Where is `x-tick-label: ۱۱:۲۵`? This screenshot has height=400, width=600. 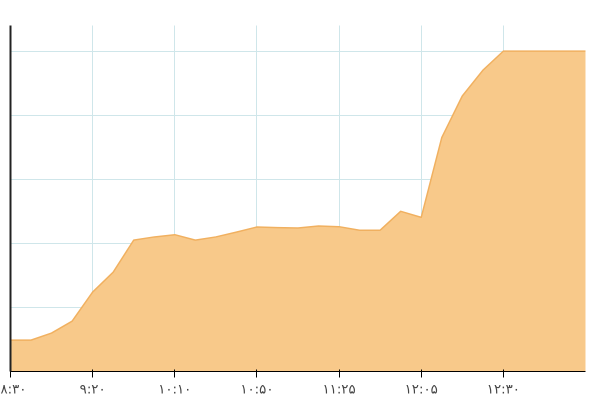
x-tick-label: ۱۱:۲۵ is located at coordinates (339, 390).